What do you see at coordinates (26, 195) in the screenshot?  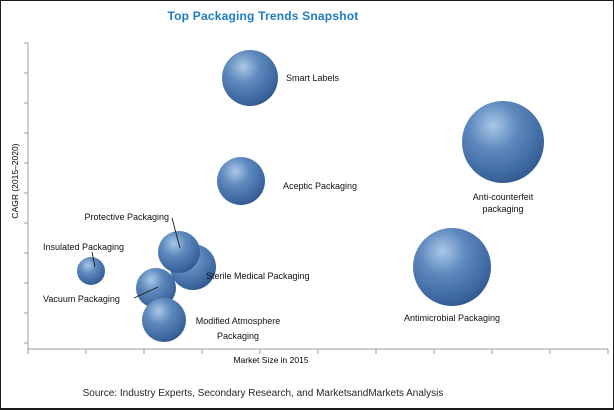 I see `y-axis` at bounding box center [26, 195].